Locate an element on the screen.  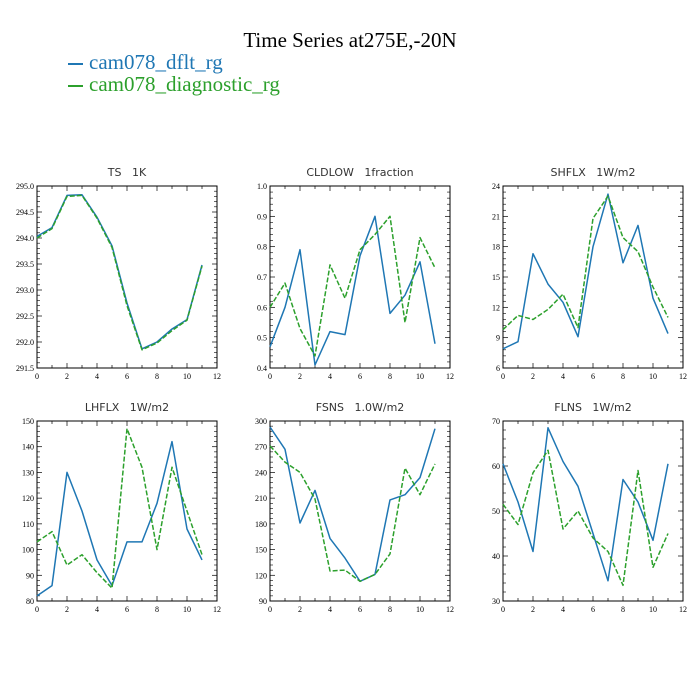
y-tick-label: 292.0 is located at coordinates (25, 342).